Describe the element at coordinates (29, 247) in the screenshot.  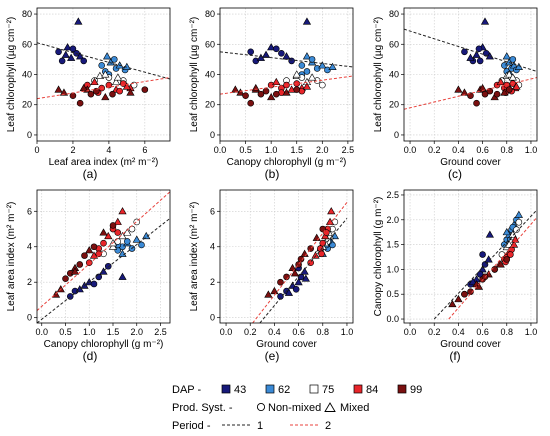
I see `y-tick-label: 4` at that location.